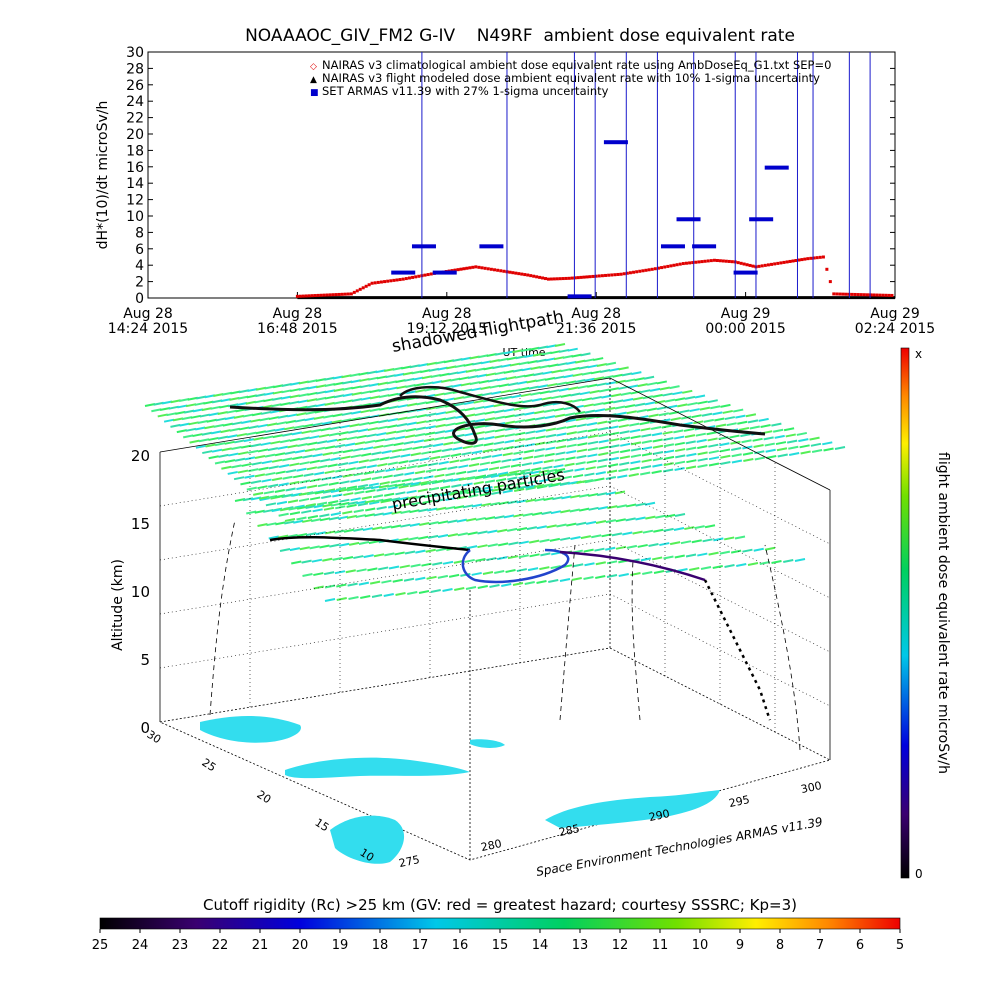 The width and height of the screenshot is (1000, 1000). What do you see at coordinates (580, 945) in the screenshot?
I see `colorbar-tick-label: 13` at bounding box center [580, 945].